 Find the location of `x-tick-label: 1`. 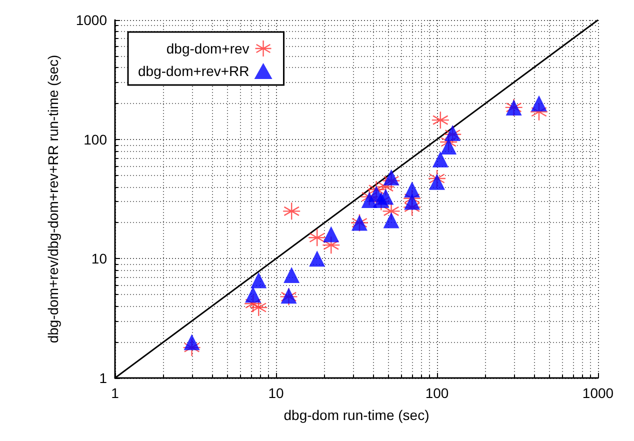

x-tick-label: 1 is located at coordinates (115, 393).